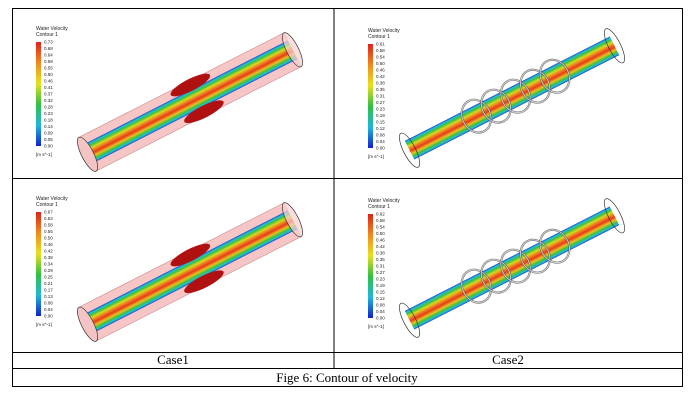  I want to click on legend-value: 0.25, so click(48, 277).